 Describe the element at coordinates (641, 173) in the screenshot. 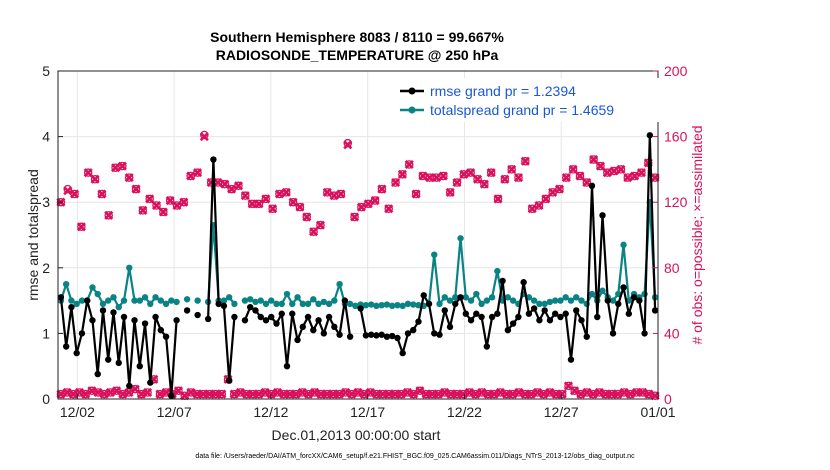

I see `obs-assimilated-point-85-b` at that location.